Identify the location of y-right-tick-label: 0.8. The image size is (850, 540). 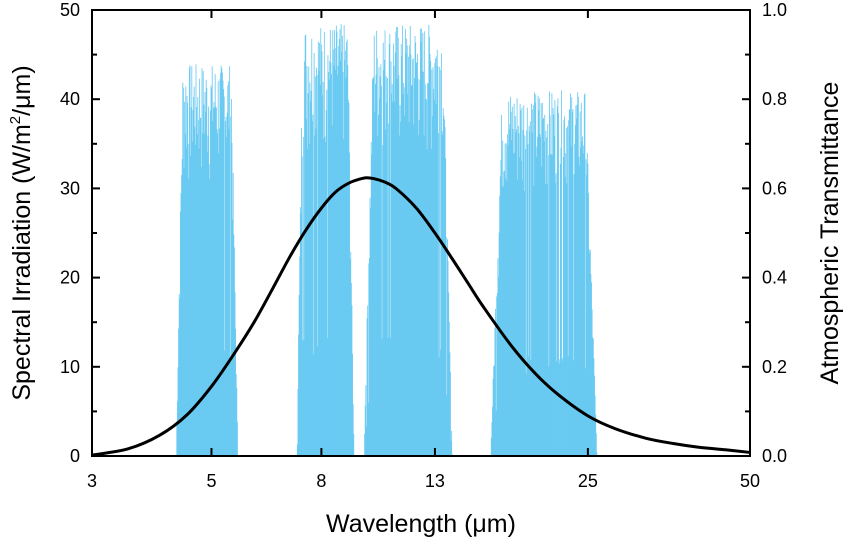
(774, 99).